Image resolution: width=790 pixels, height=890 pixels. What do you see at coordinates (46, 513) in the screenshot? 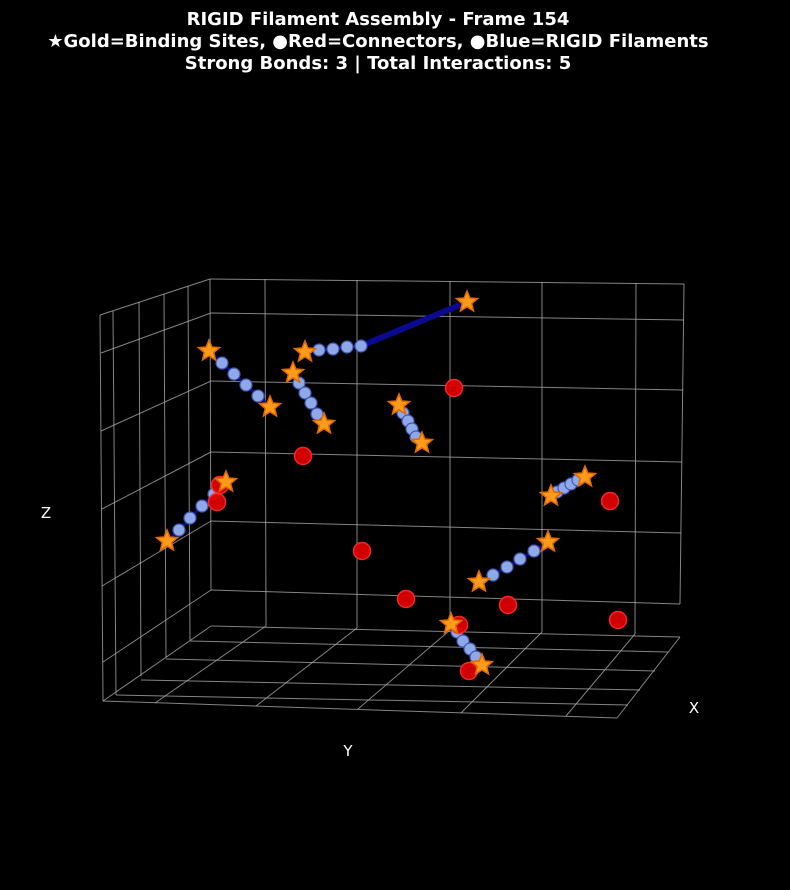
I see `z-axis-label: Z` at bounding box center [46, 513].